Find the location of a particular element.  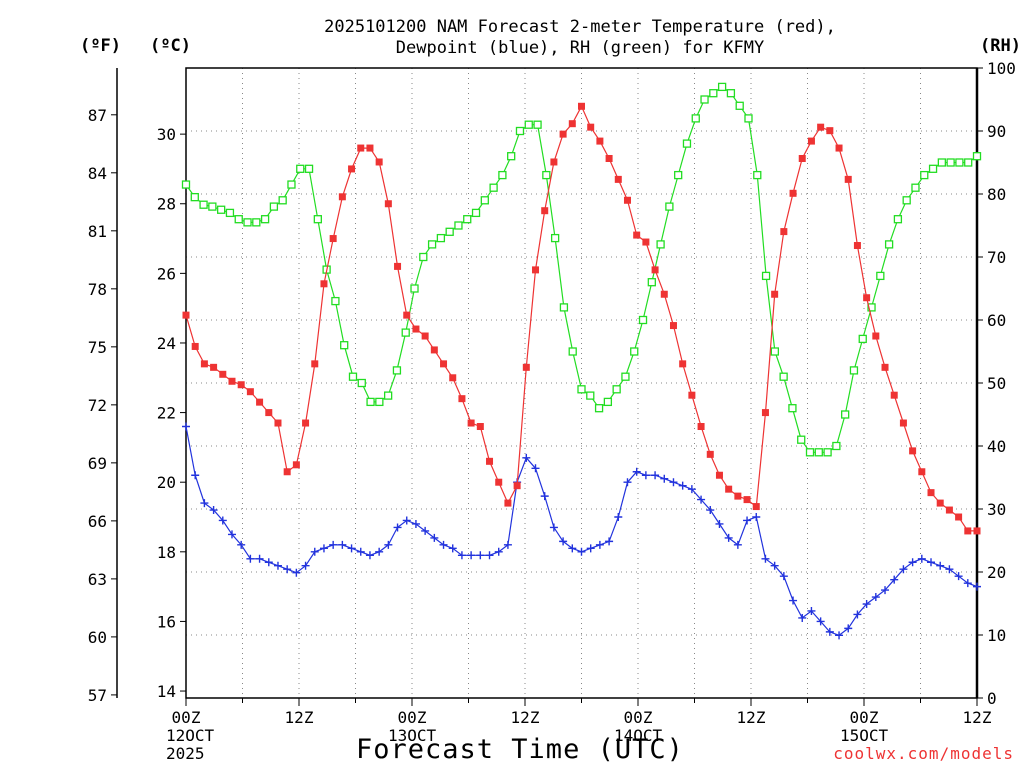

date-label: 15OCT is located at coordinates (864, 735).